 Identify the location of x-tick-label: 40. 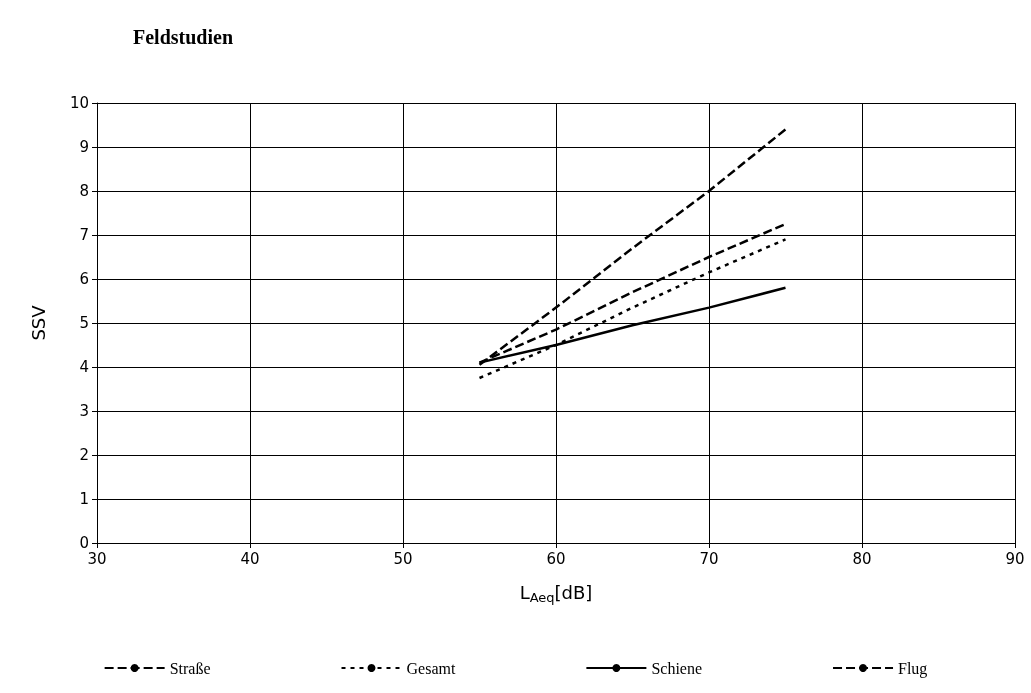
(250, 558).